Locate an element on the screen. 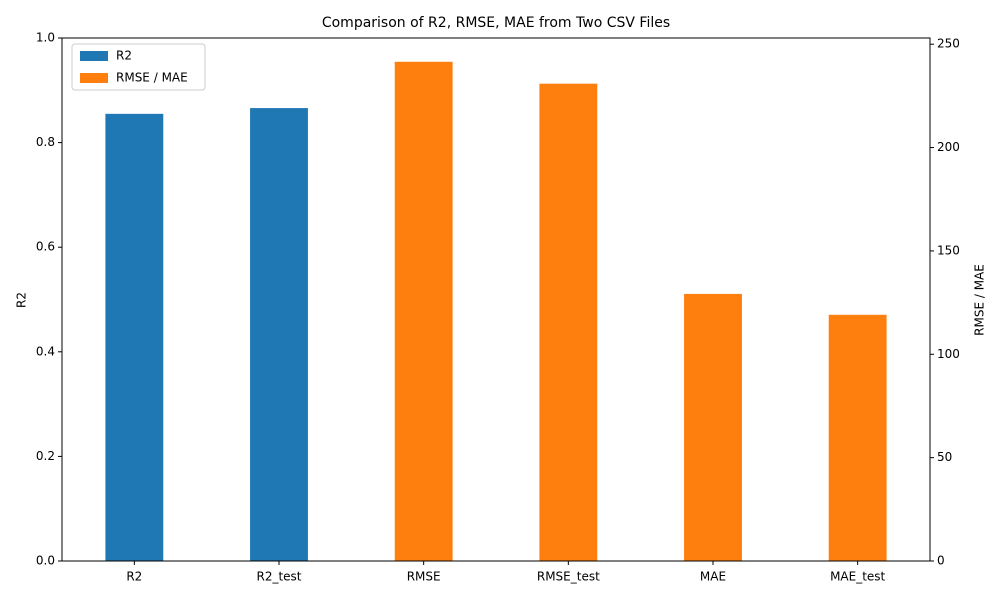 Image resolution: width=1000 pixels, height=600 pixels. legend-label: R2 is located at coordinates (124, 56).